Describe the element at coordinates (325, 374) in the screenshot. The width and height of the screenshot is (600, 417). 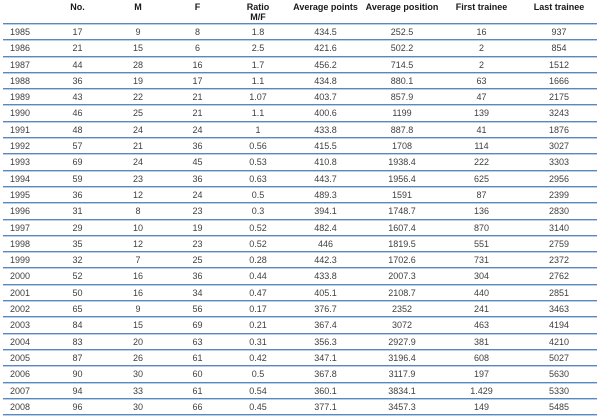
I see `cell-average-points: 367.8` at that location.